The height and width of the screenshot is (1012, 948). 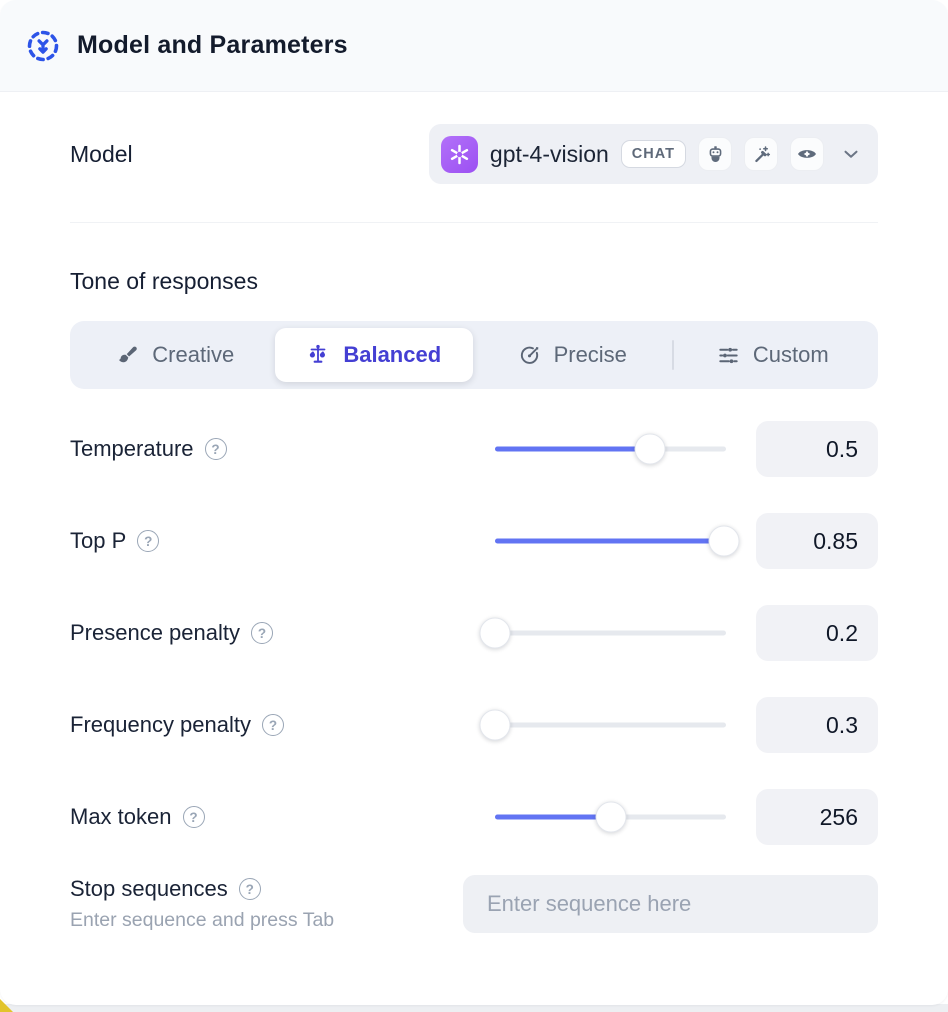 I want to click on stop-sequences-hint: Enter sequence and press Tab, so click(x=202, y=920).